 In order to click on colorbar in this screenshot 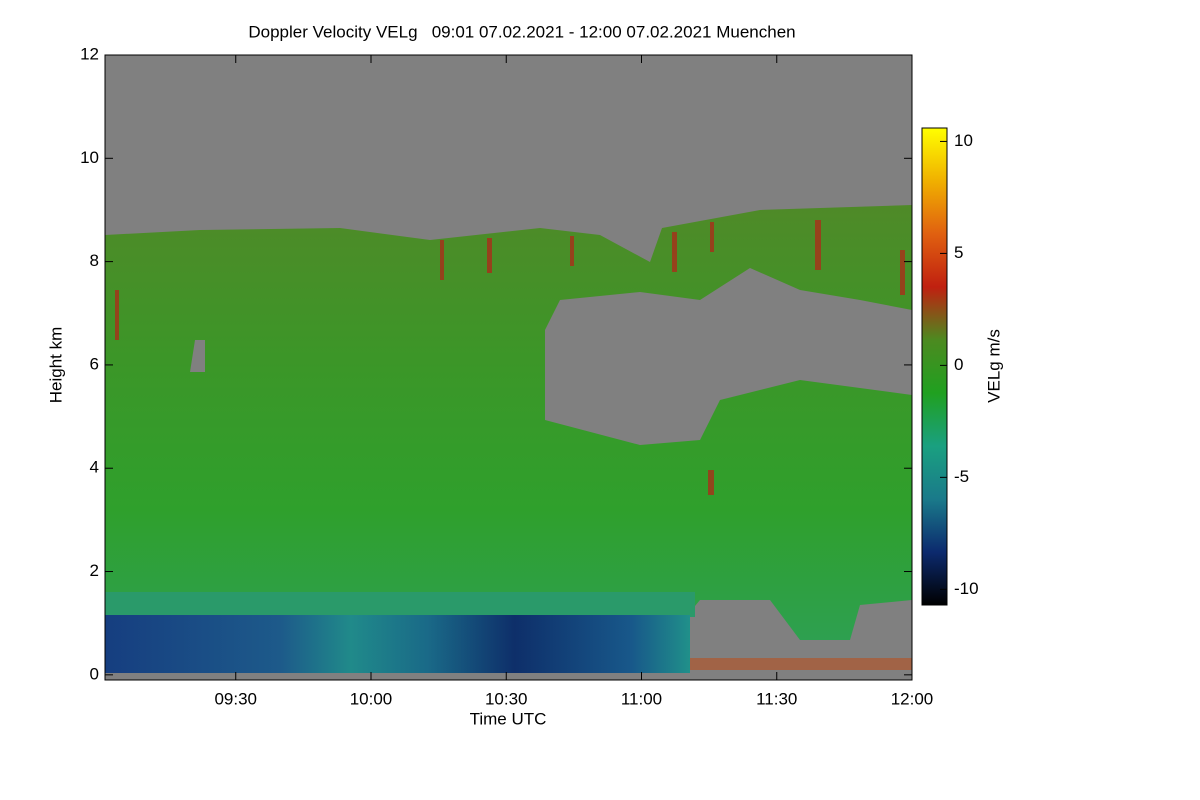, I will do `click(934, 366)`.